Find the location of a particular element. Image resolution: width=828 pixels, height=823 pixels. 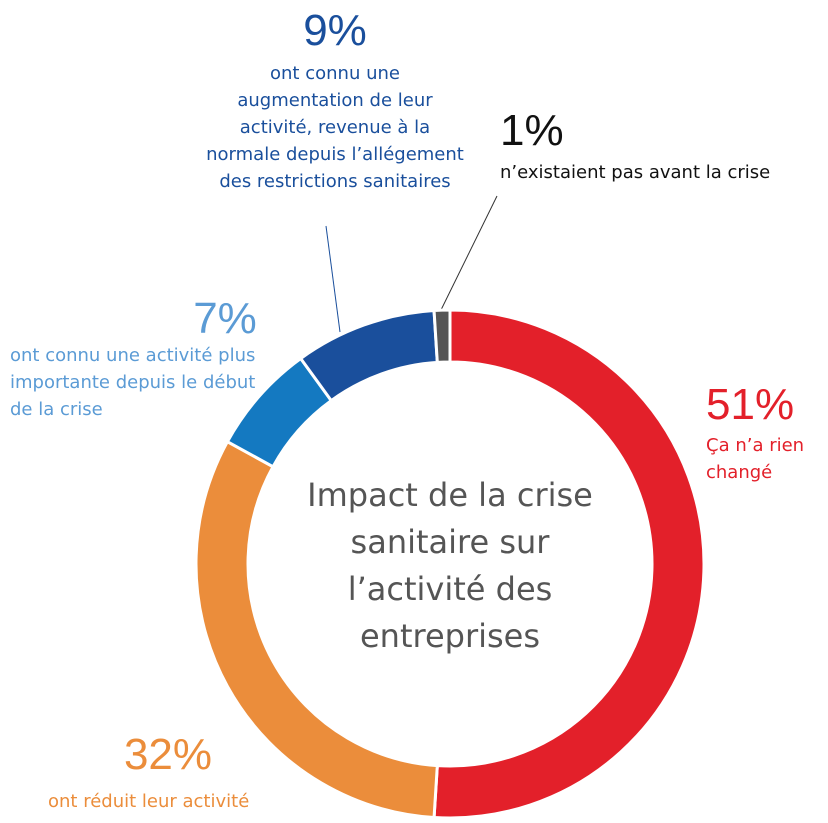

donut-slice is located at coordinates (442, 336).